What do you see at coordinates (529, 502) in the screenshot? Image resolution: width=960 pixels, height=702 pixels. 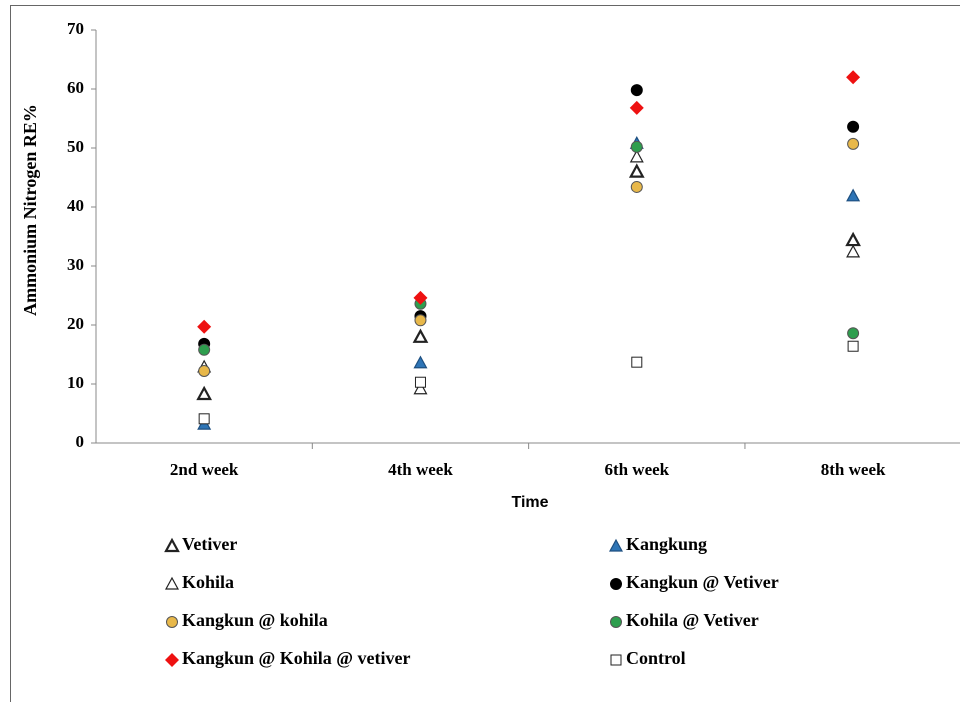 I see `x-axis-label: Time` at bounding box center [529, 502].